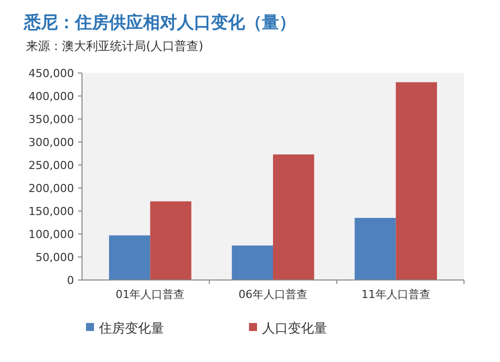 The width and height of the screenshot is (500, 362). I want to click on y-tick-label: 400,000, so click(51, 96).